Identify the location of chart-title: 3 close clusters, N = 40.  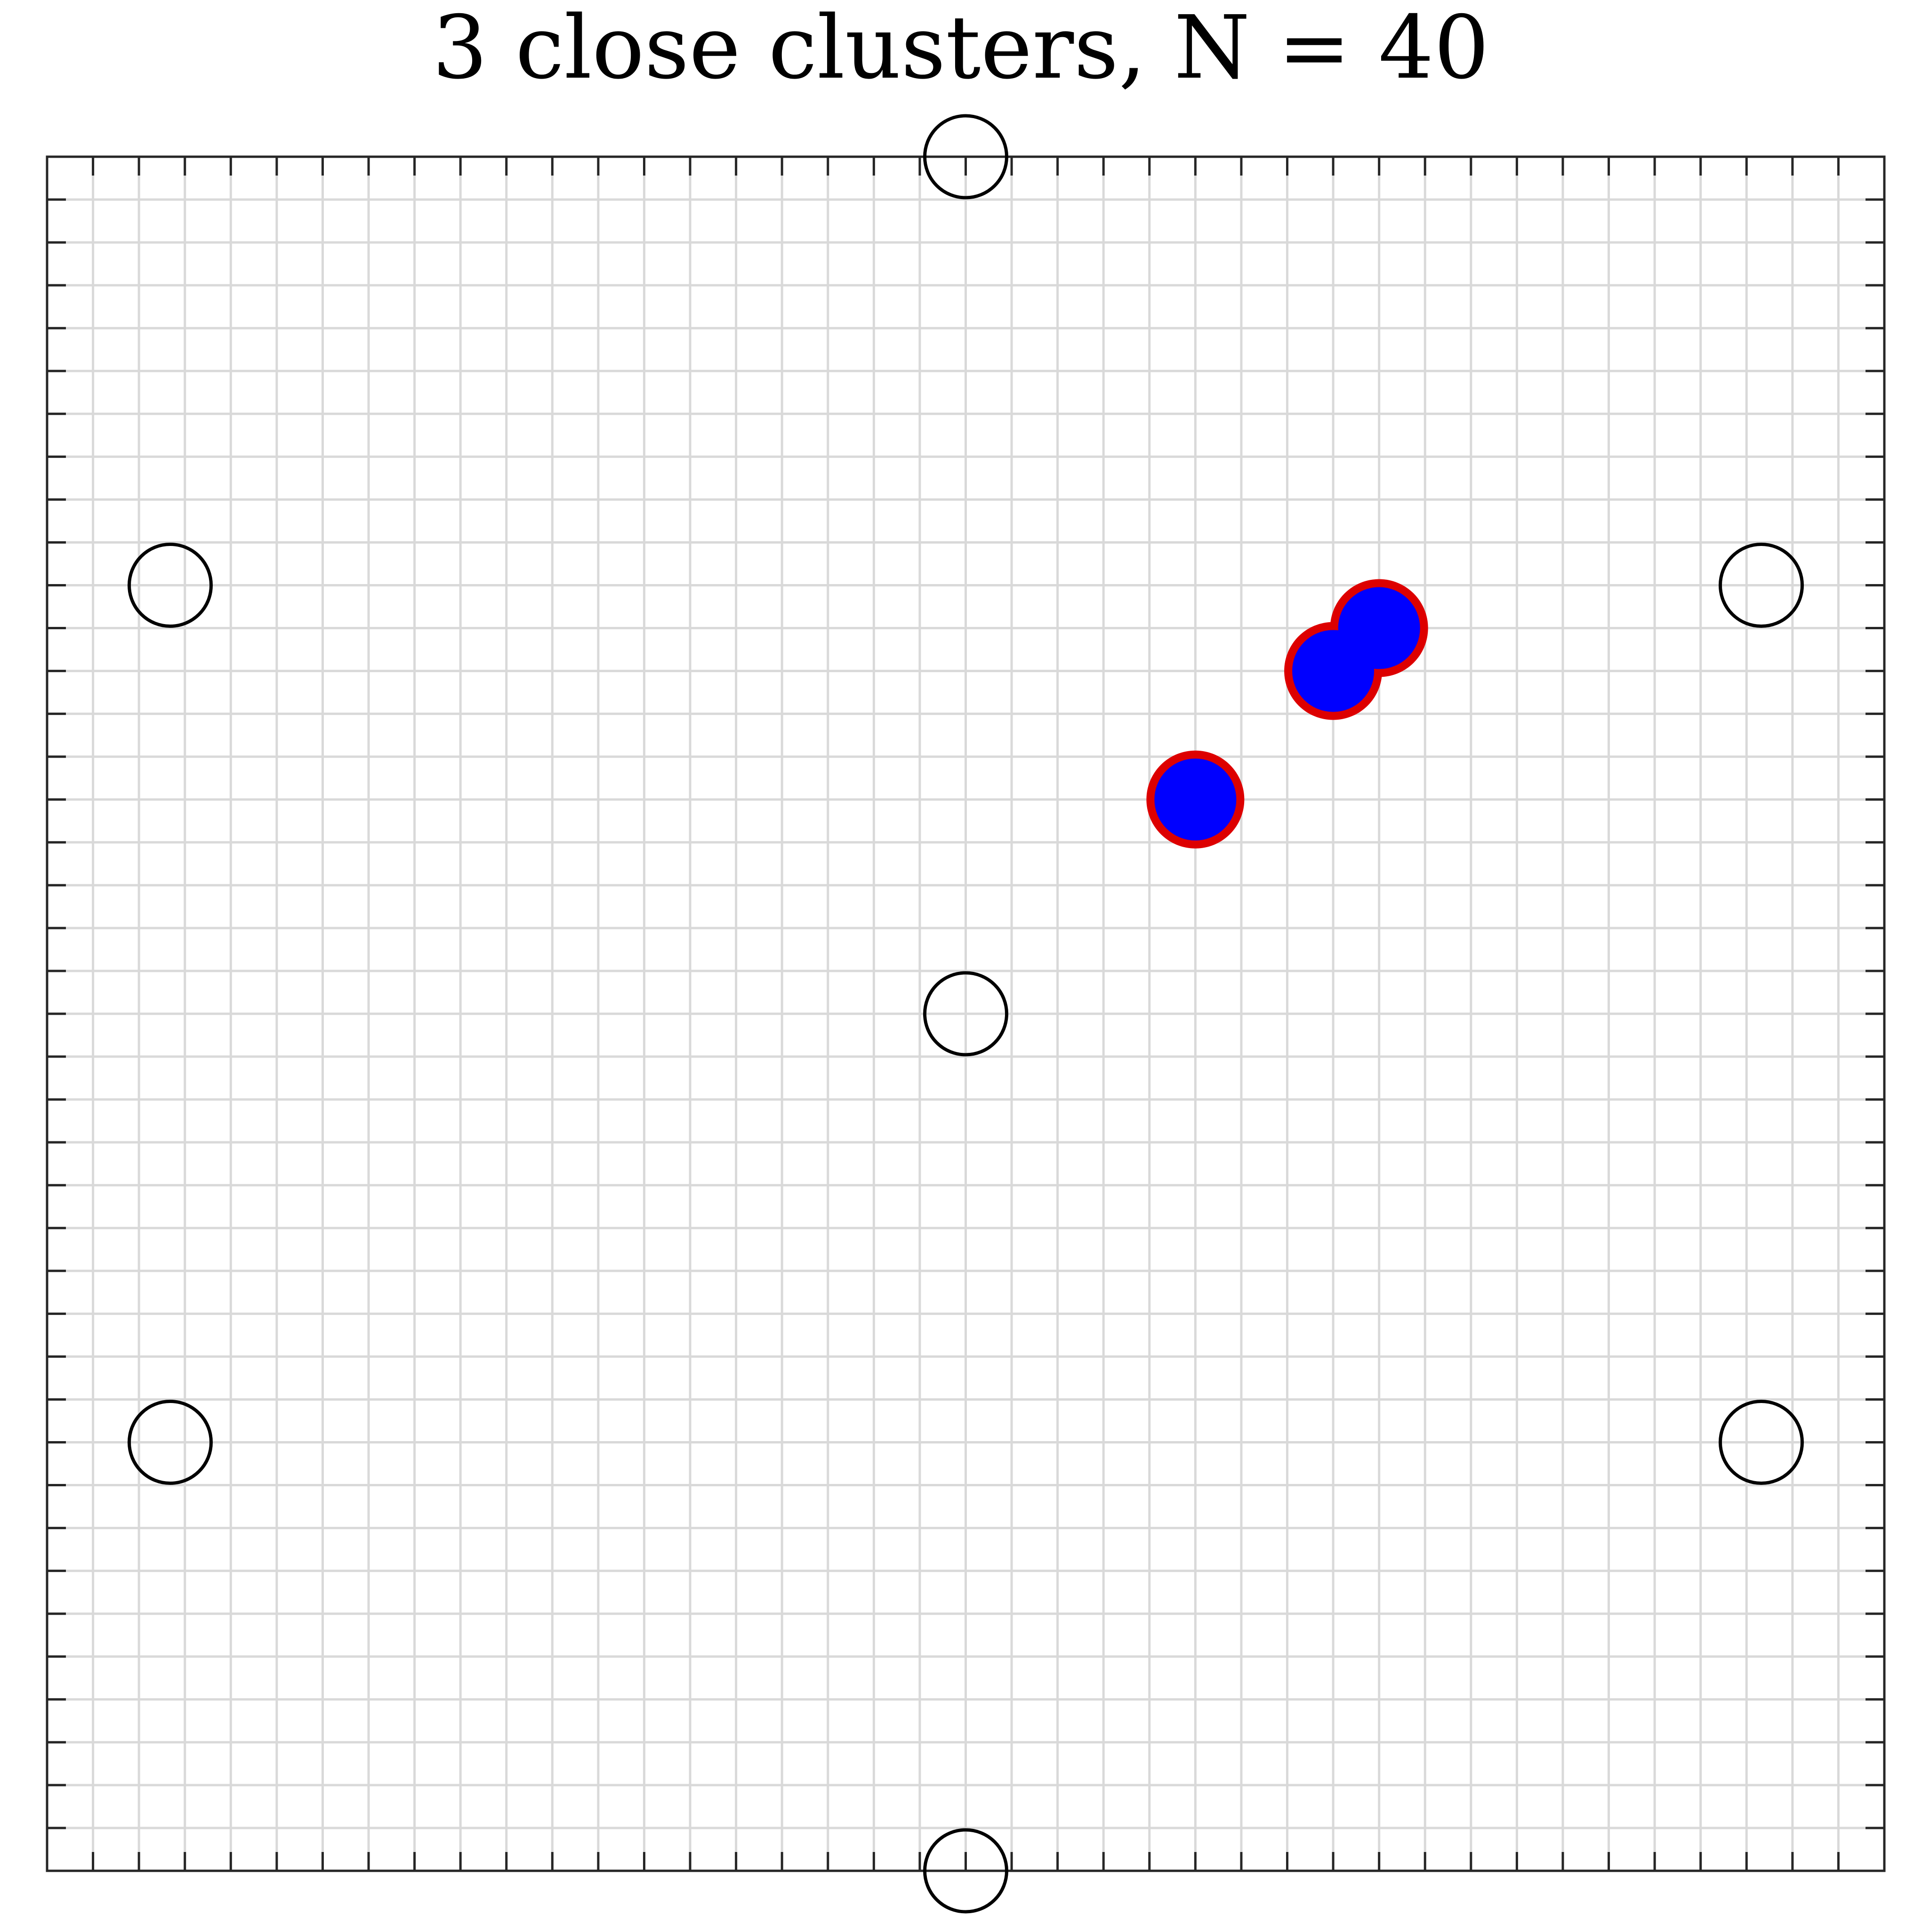
(960, 49).